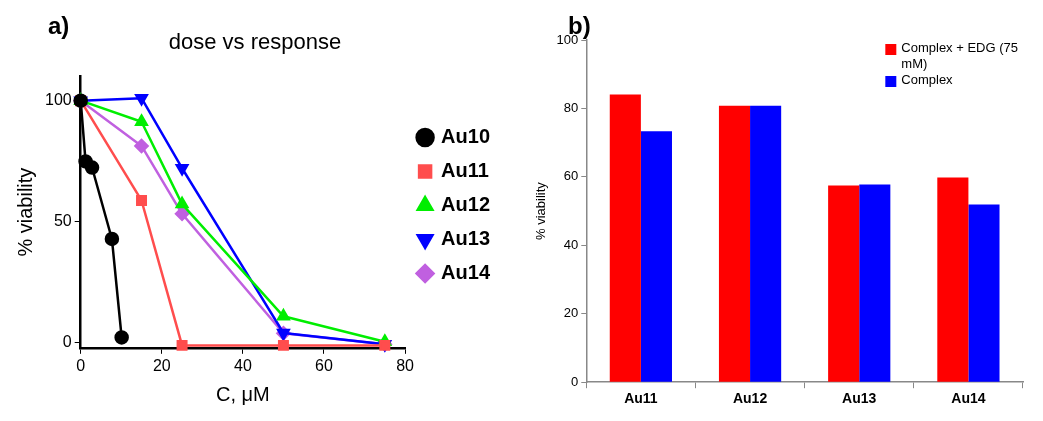 This screenshot has height=421, width=1043. I want to click on y-tick-label: 50, so click(62, 221).